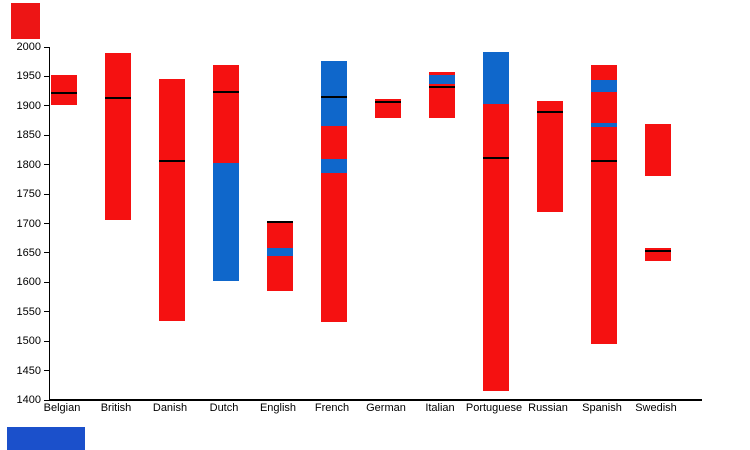 This screenshot has height=450, width=750. What do you see at coordinates (224, 408) in the screenshot?
I see `x-category-label: Dutch` at bounding box center [224, 408].